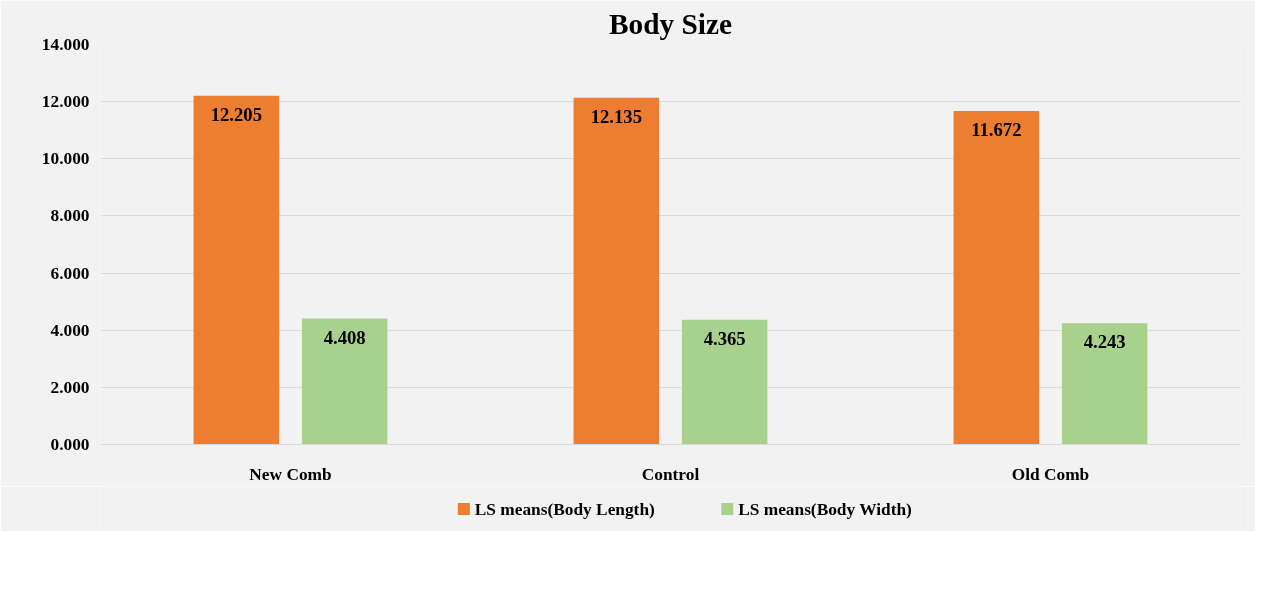 Image resolution: width=1285 pixels, height=601 pixels. Describe the element at coordinates (670, 474) in the screenshot. I see `x-tick-label: Control` at that location.